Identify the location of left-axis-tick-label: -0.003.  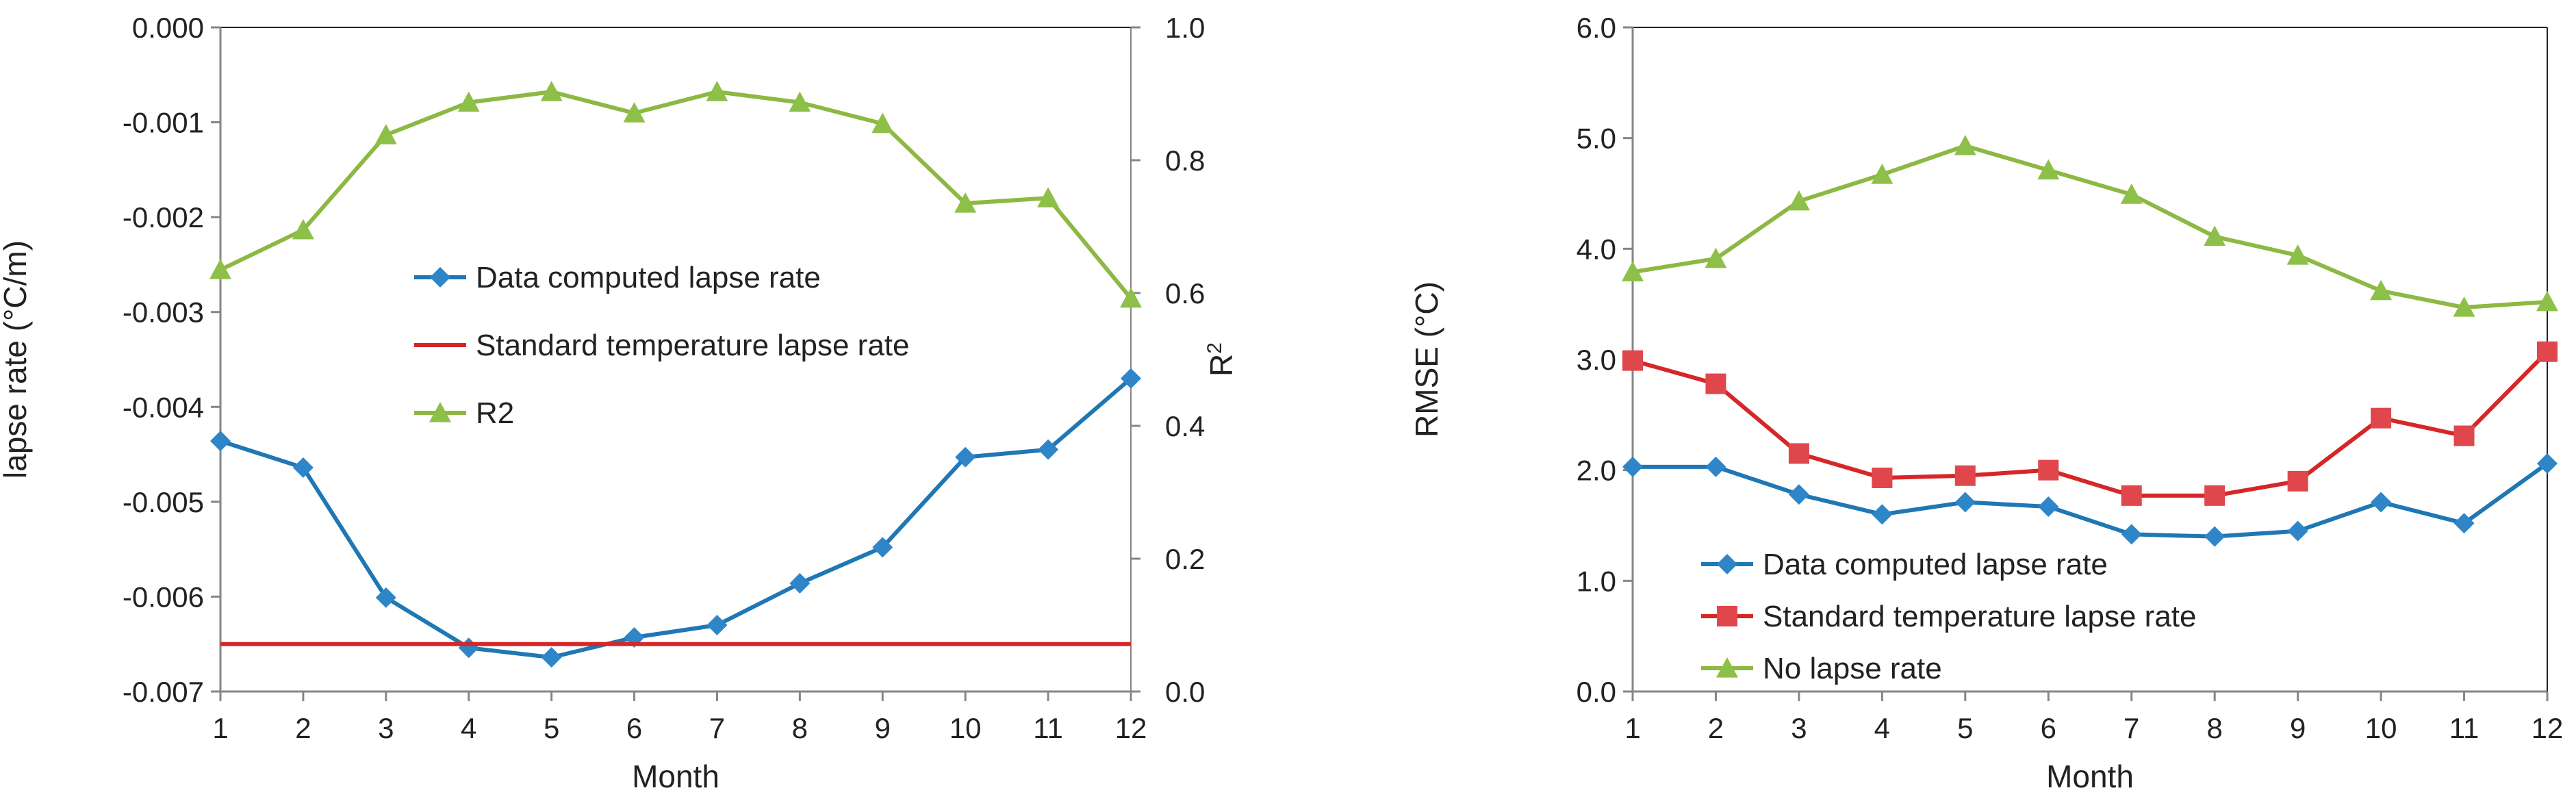
(163, 312).